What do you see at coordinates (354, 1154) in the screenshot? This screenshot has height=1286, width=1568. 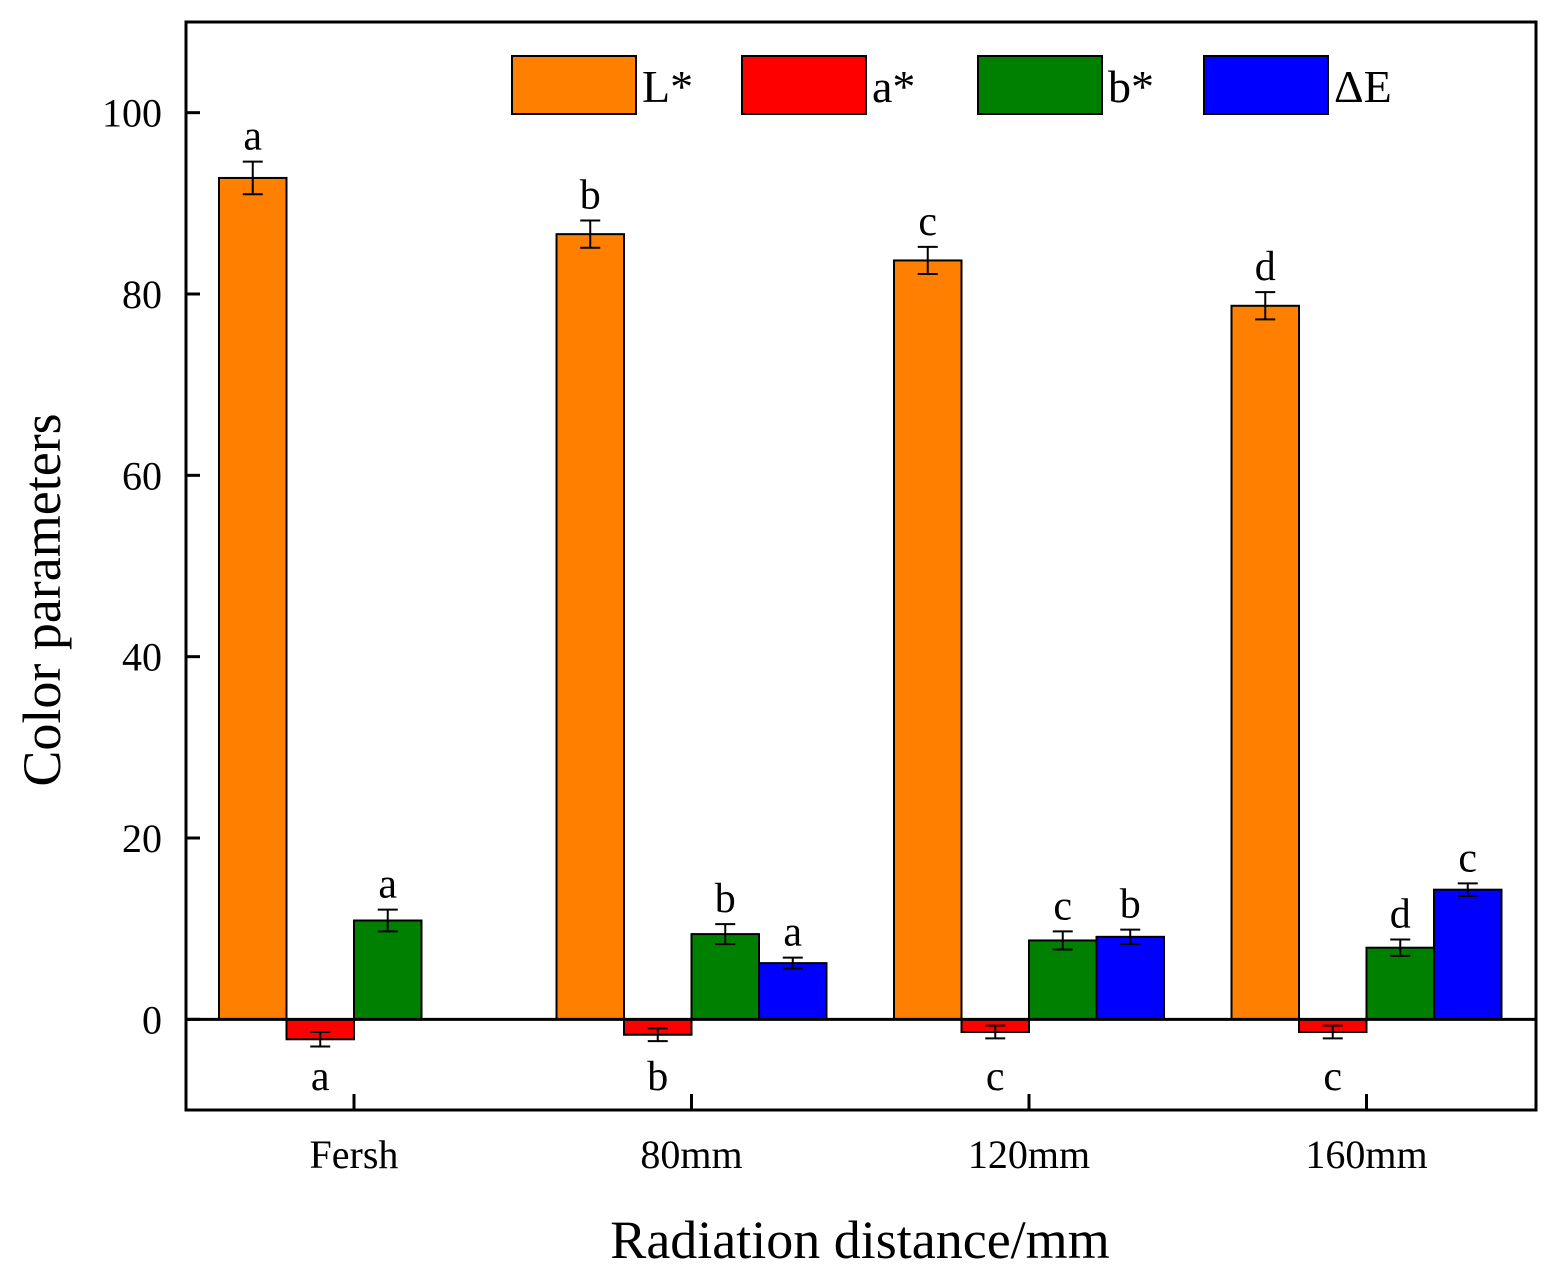 I see `x-tick-label: Fersh` at bounding box center [354, 1154].